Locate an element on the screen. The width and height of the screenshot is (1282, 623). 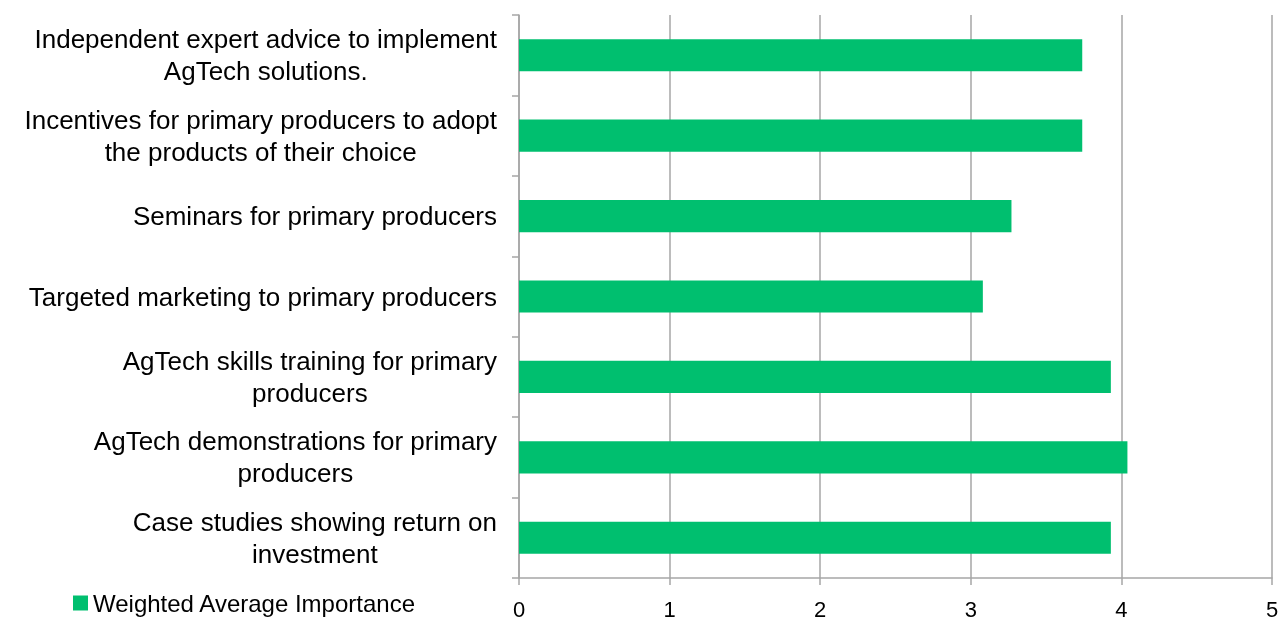
legend-label: Weighted Average Importance is located at coordinates (254, 603).